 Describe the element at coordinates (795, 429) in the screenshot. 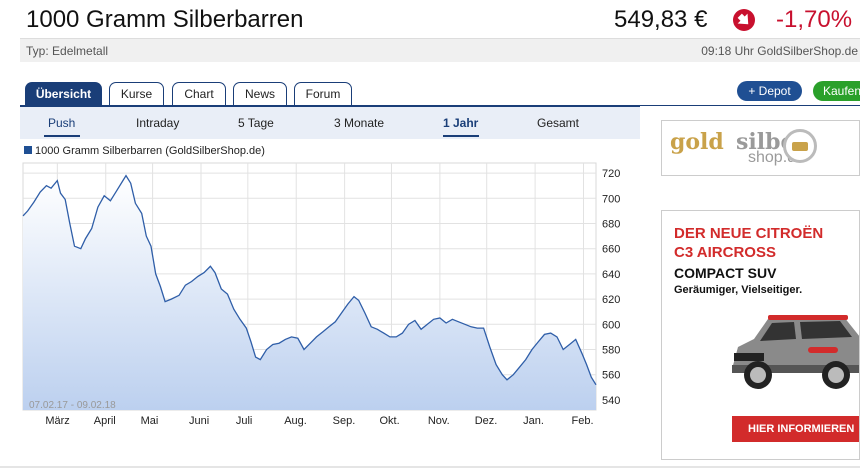

I see `ad-cta-button: HIER INFORMIEREN` at that location.